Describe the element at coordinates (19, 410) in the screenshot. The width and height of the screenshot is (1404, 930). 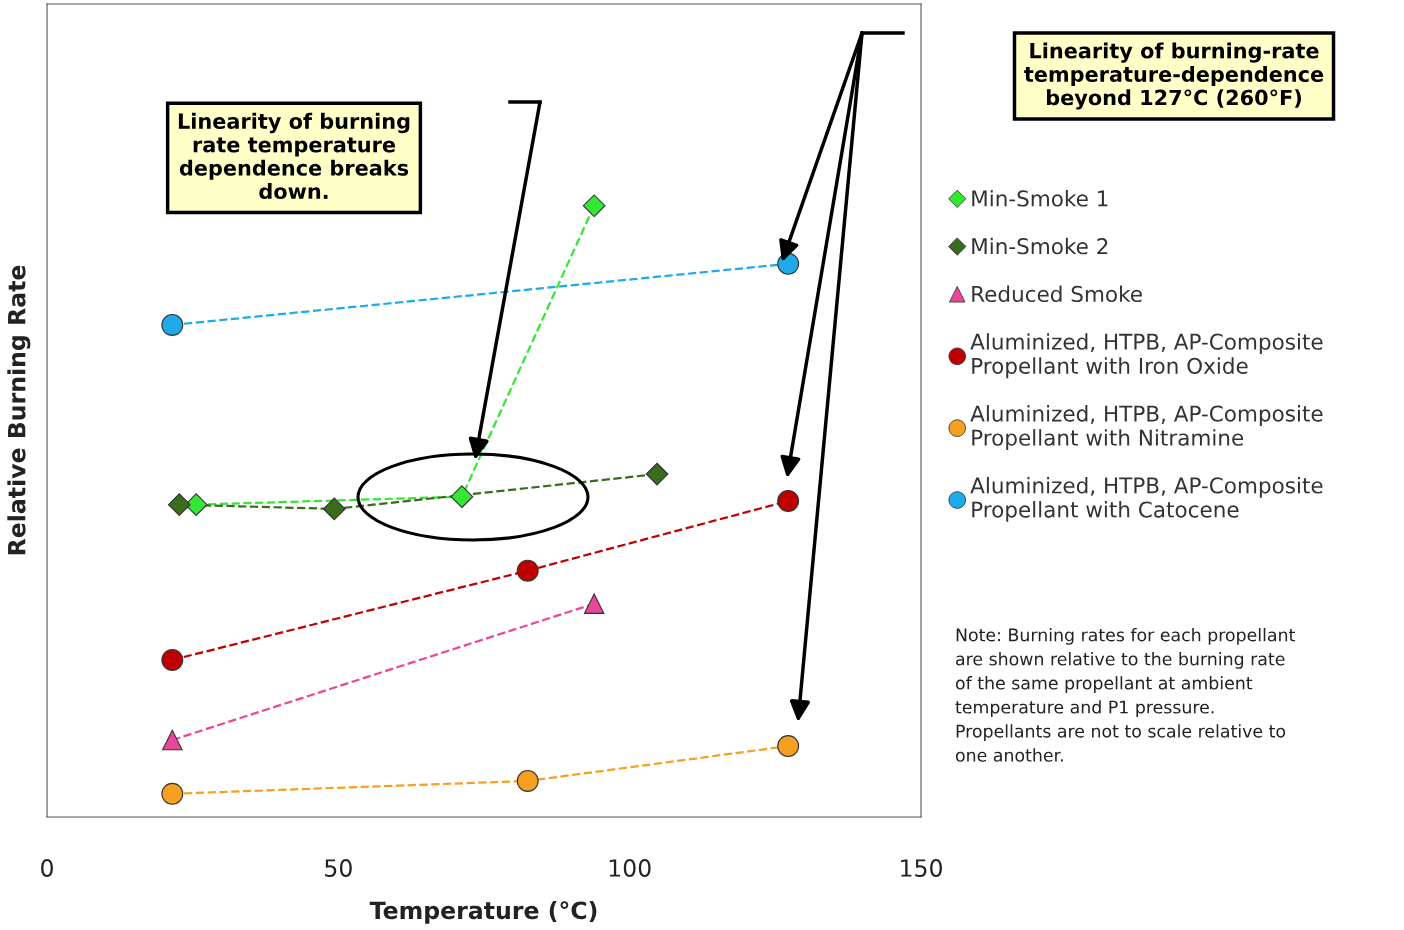
I see `y-axis-title: Relative Burning Rate` at that location.